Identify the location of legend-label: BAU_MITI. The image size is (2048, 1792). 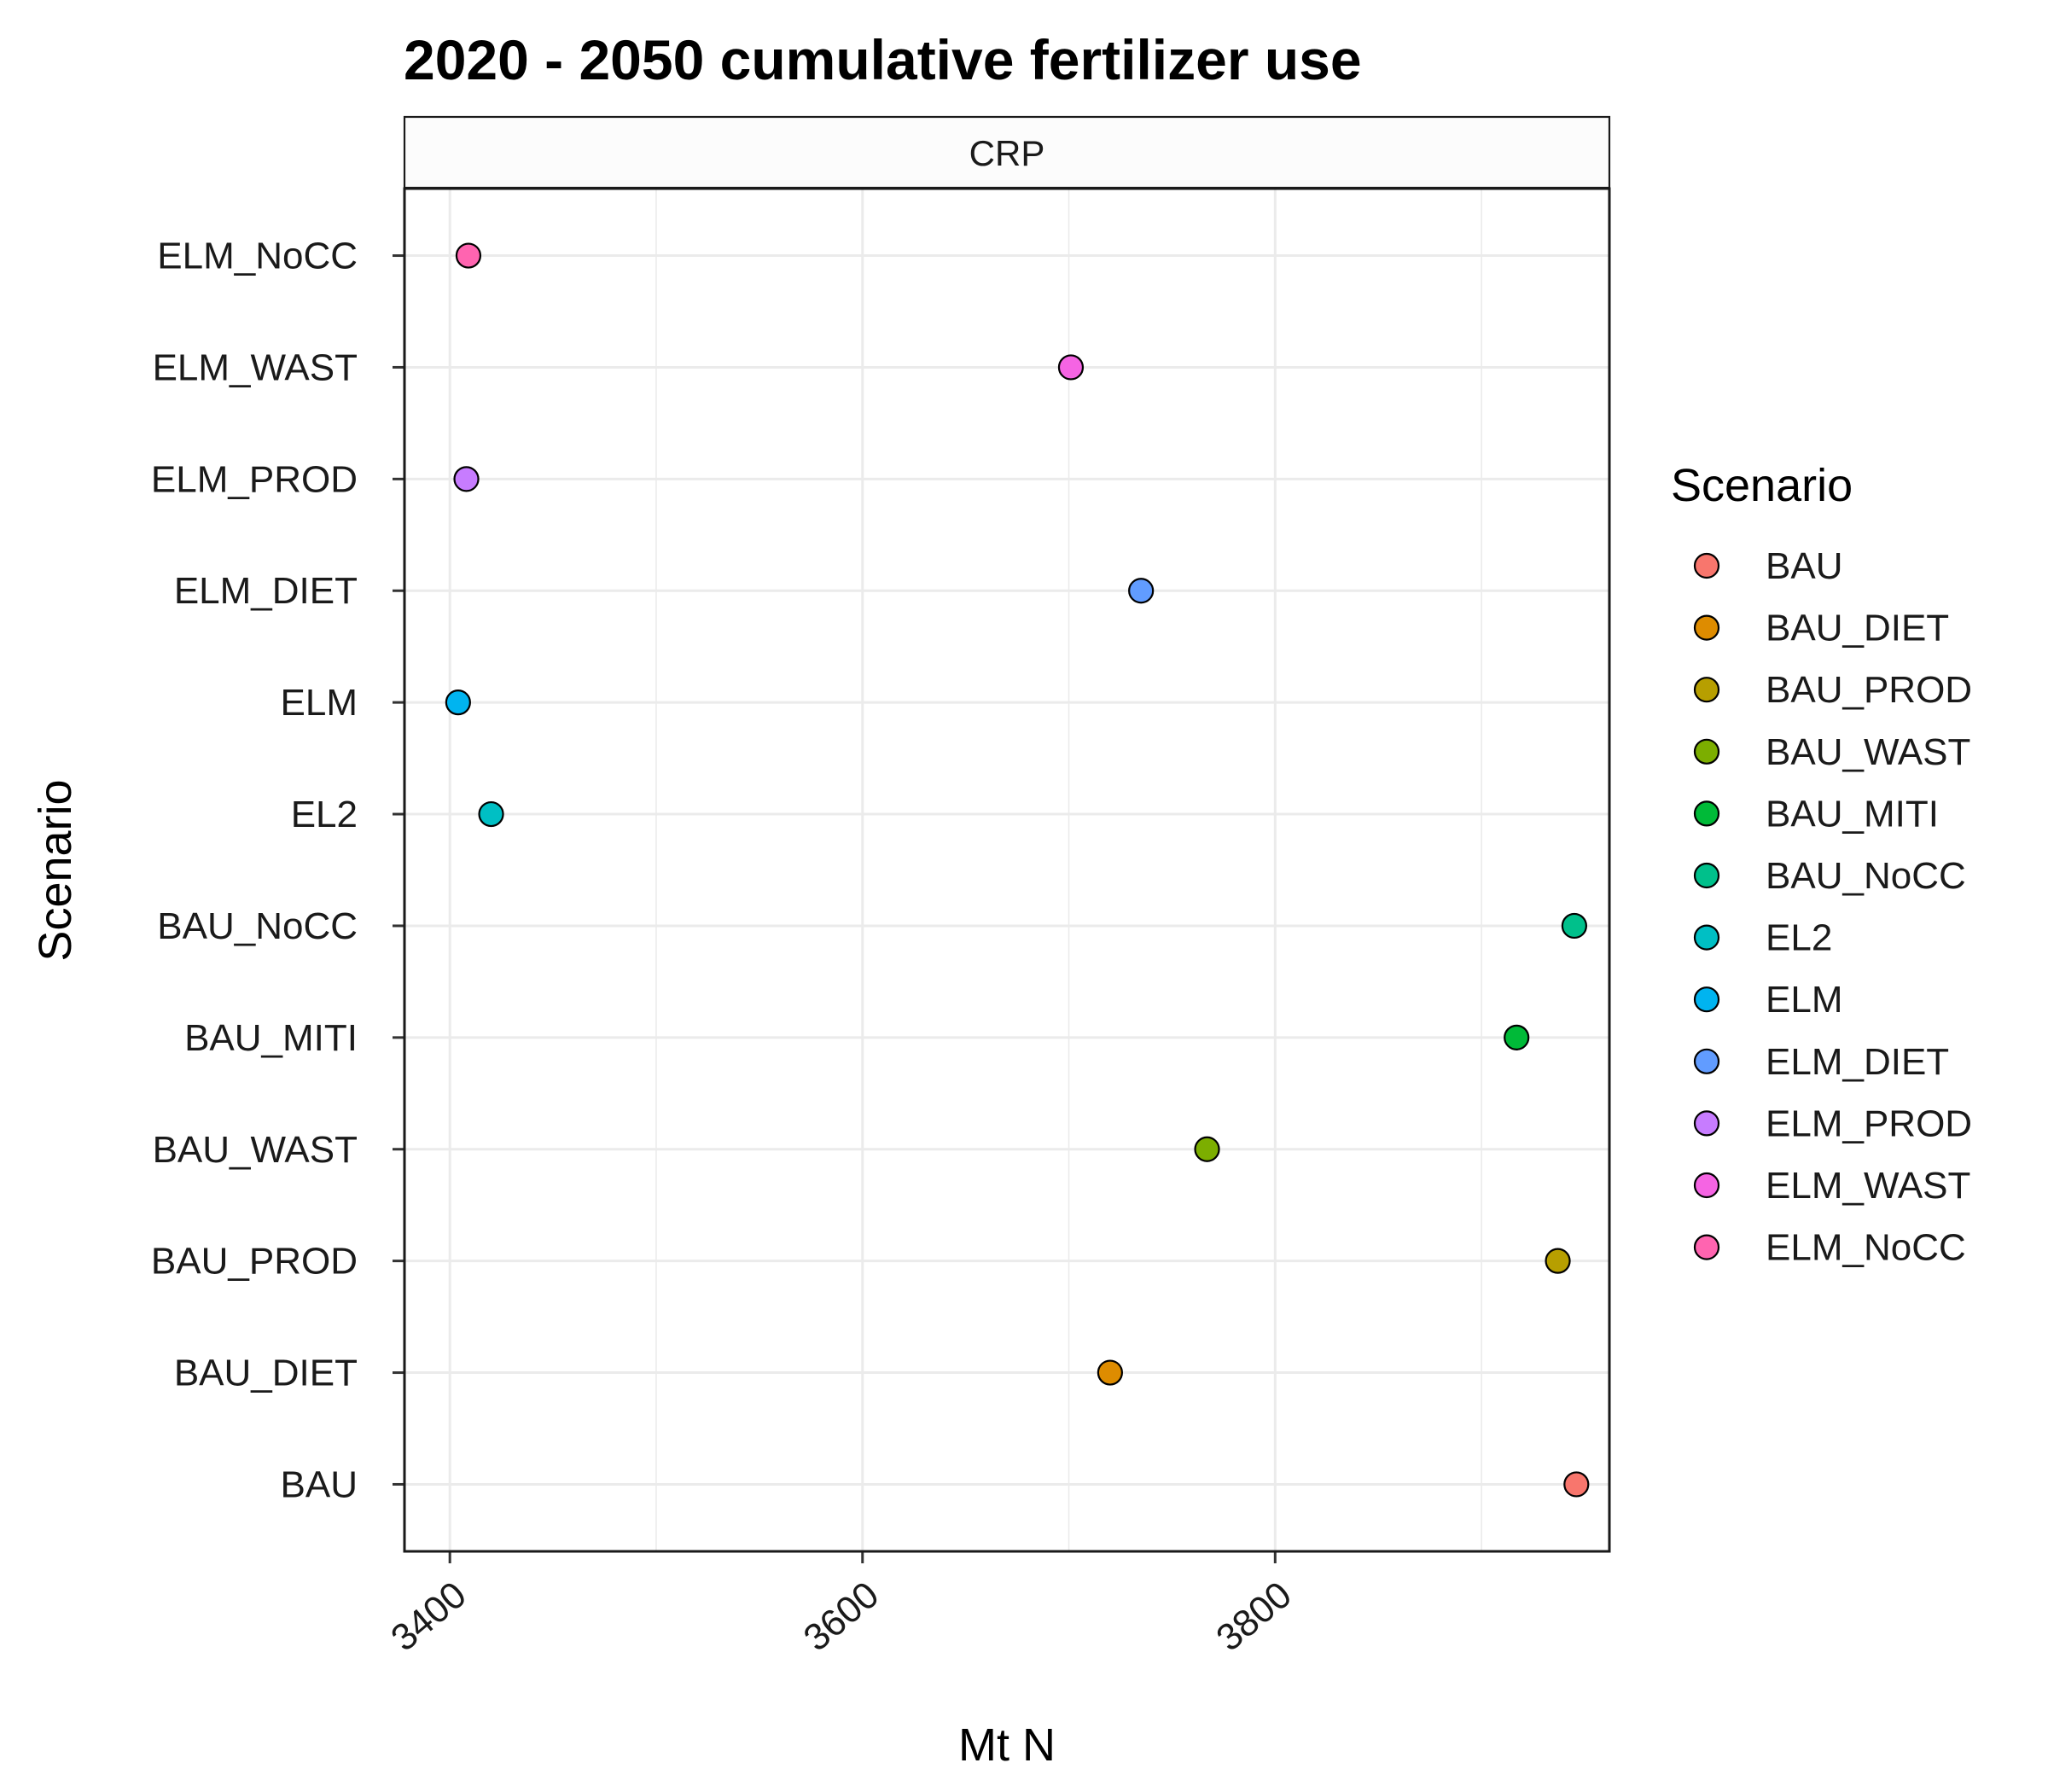
(1853, 814).